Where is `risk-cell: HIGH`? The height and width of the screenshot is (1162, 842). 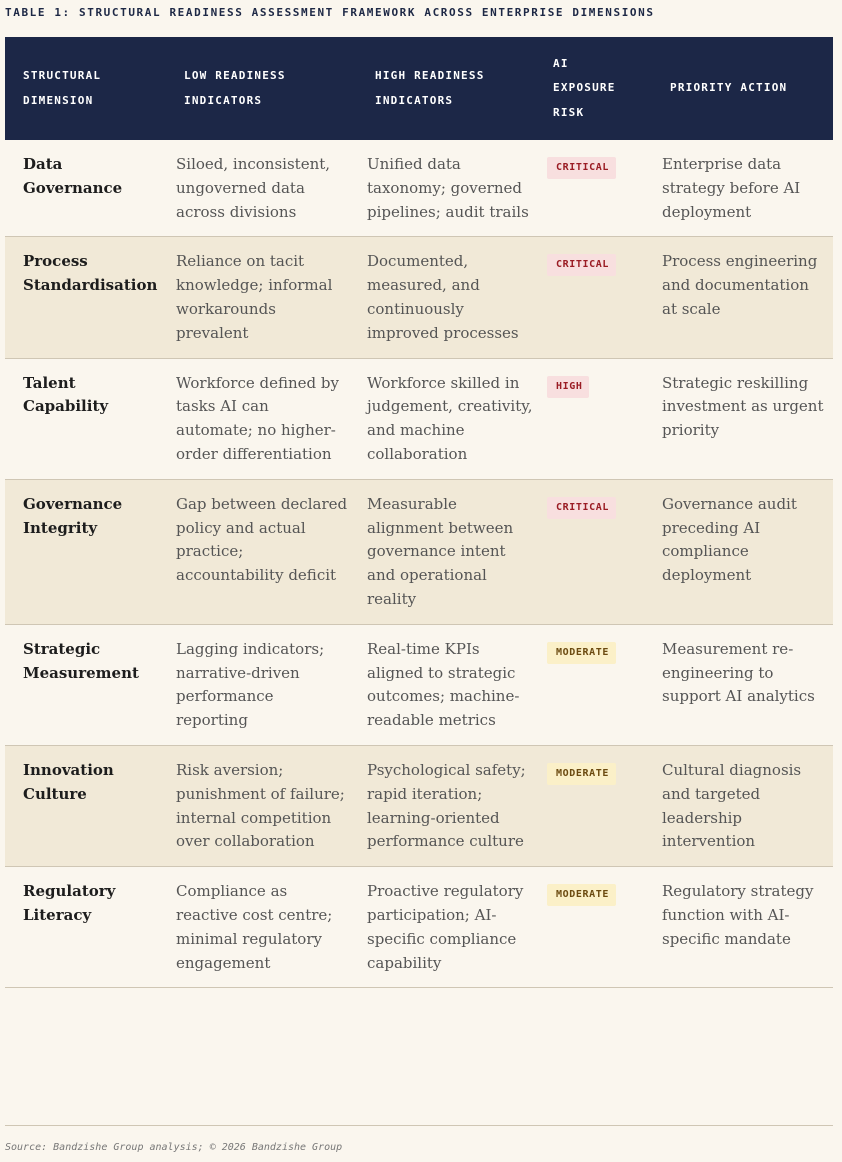 risk-cell: HIGH is located at coordinates (596, 418).